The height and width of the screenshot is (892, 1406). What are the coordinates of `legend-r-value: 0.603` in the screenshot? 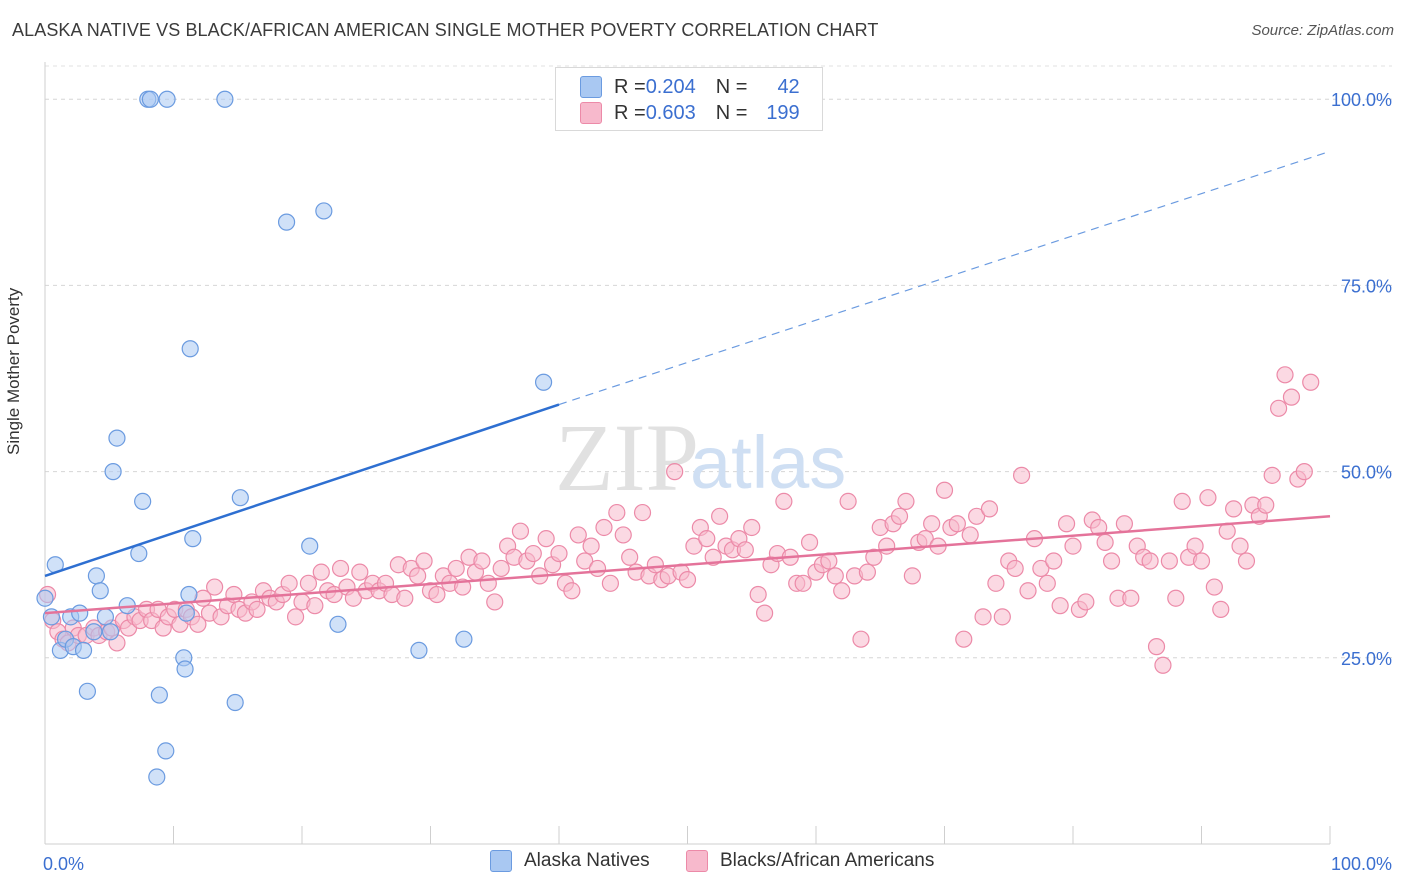 It's located at (670, 112).